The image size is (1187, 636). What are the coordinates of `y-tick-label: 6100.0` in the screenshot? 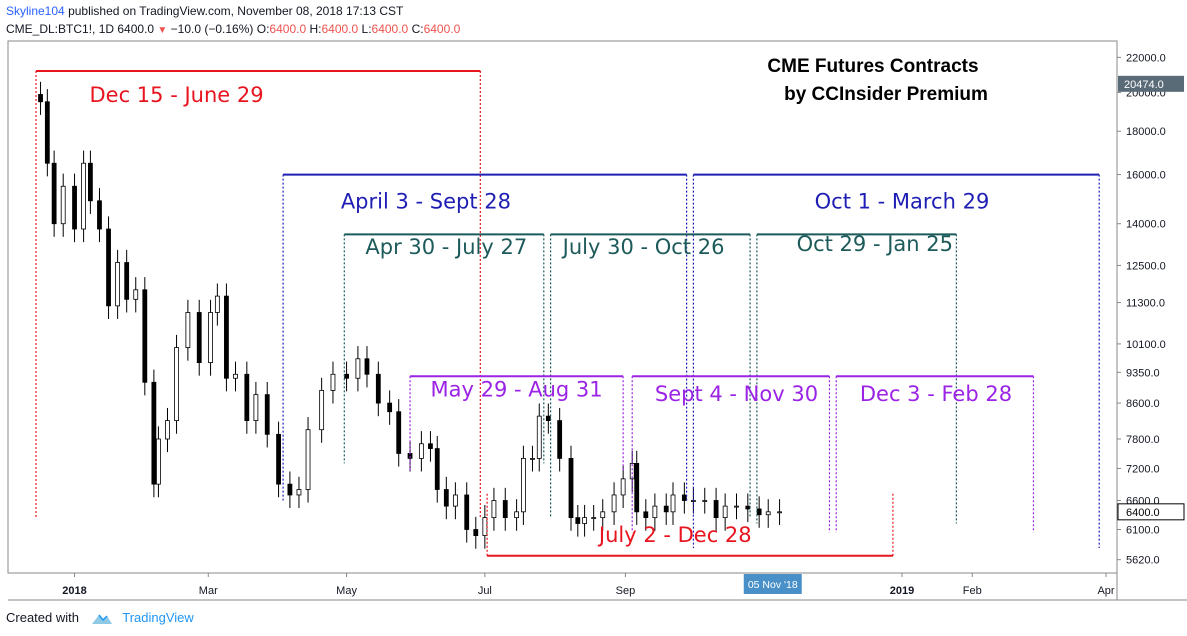 It's located at (1143, 530).